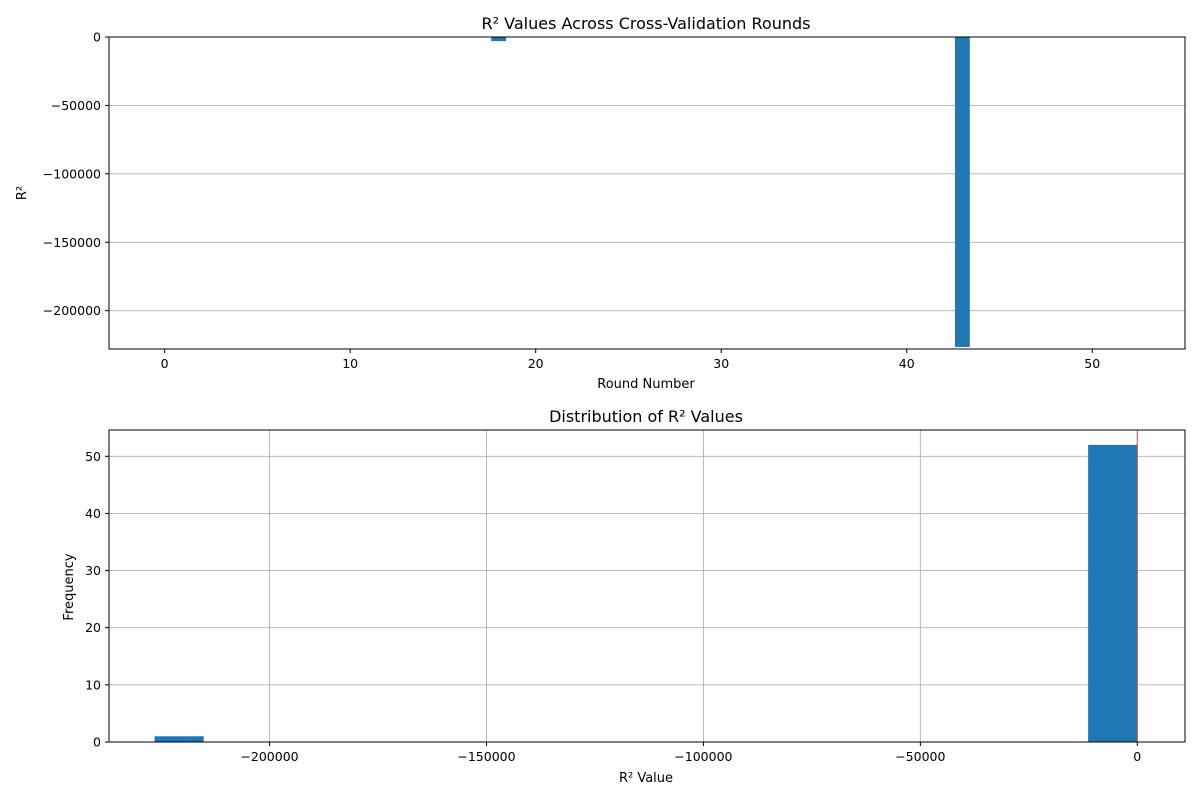 This screenshot has width=1200, height=800. I want to click on x-axis-label: R² Value, so click(646, 778).